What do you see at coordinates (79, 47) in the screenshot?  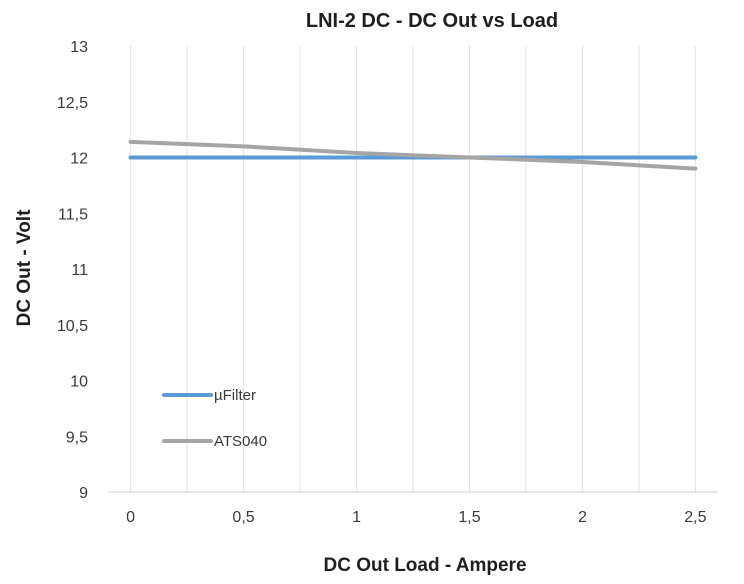 I see `y-tick-label: 13` at bounding box center [79, 47].